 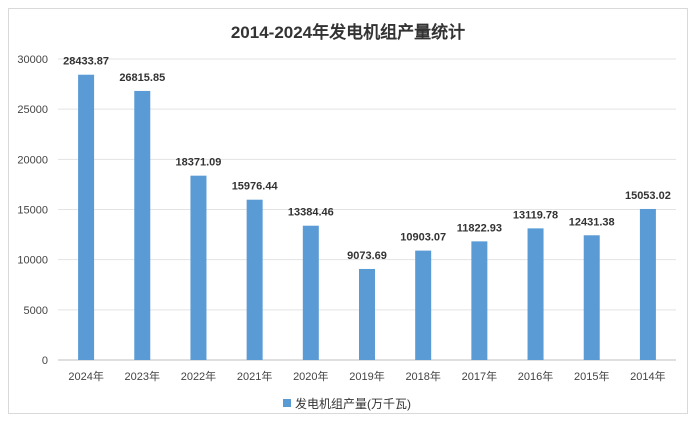 What do you see at coordinates (353, 403) in the screenshot?
I see `legend-label: 发电机组产量(万千瓦)` at bounding box center [353, 403].